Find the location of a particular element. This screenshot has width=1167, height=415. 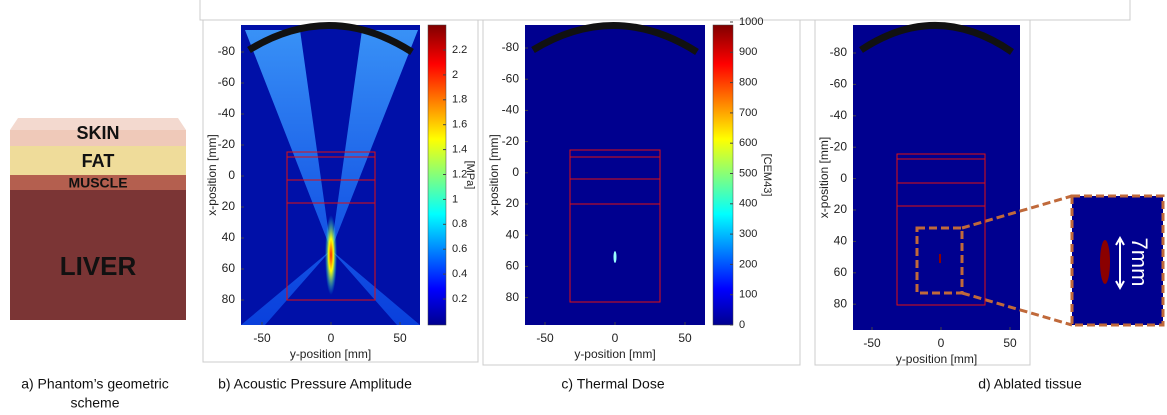

colorbar-tick-label: 600 is located at coordinates (748, 143).